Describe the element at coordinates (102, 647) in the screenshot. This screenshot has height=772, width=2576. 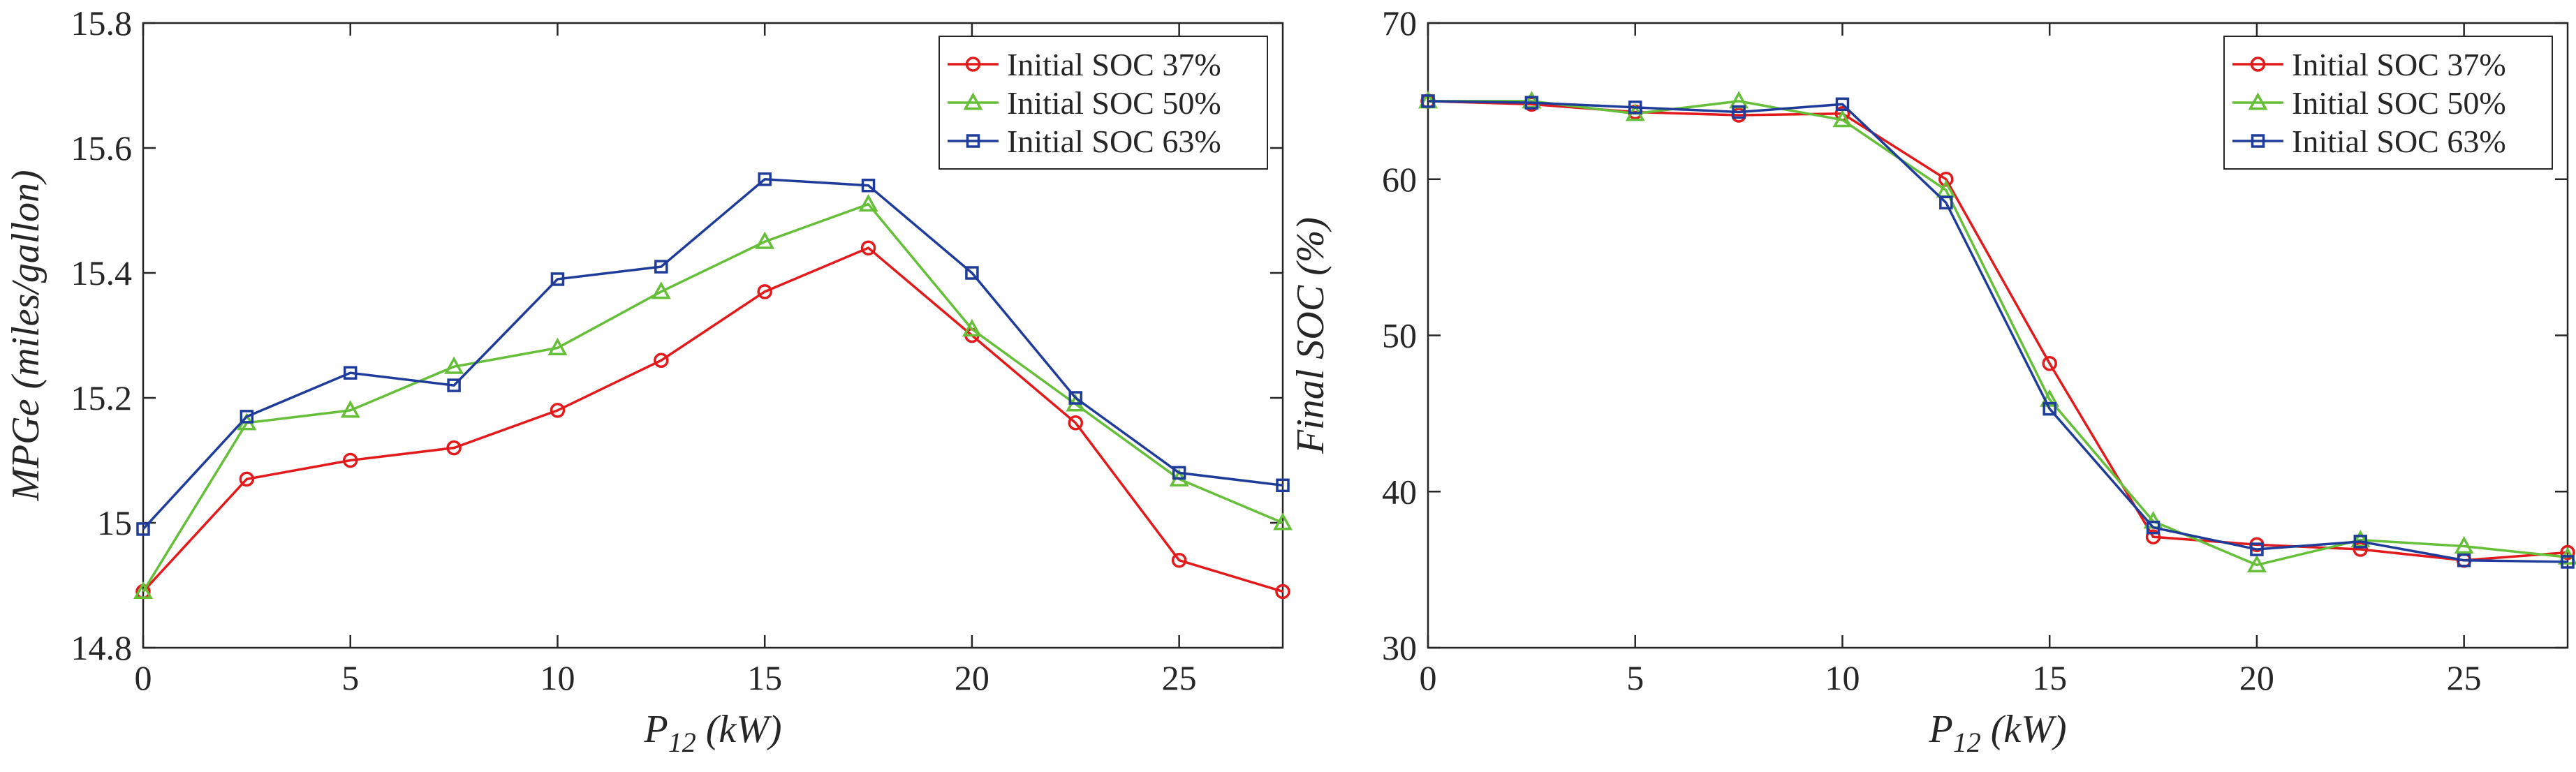
I see `y-tick-label: 14.8` at that location.